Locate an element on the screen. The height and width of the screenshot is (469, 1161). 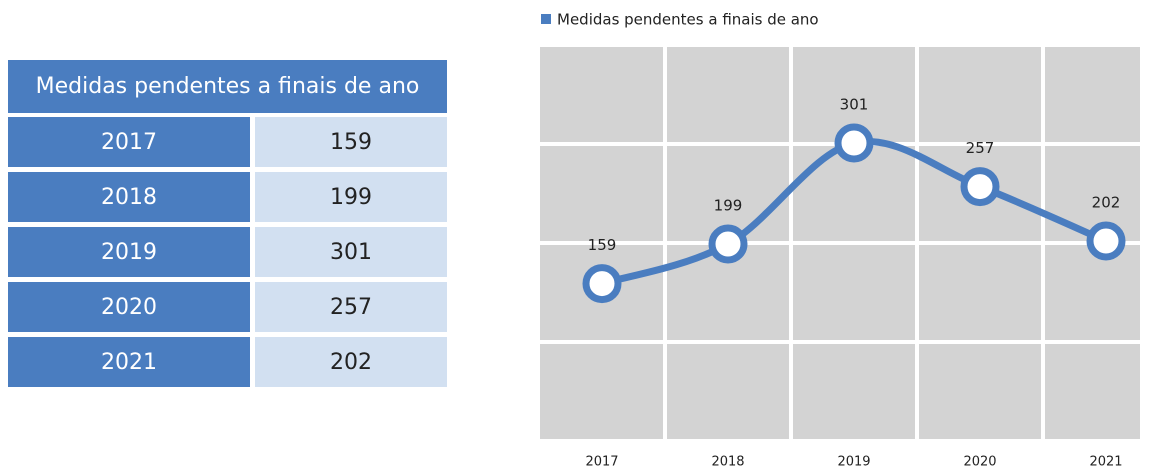
table-cell: 301 is located at coordinates (351, 252).